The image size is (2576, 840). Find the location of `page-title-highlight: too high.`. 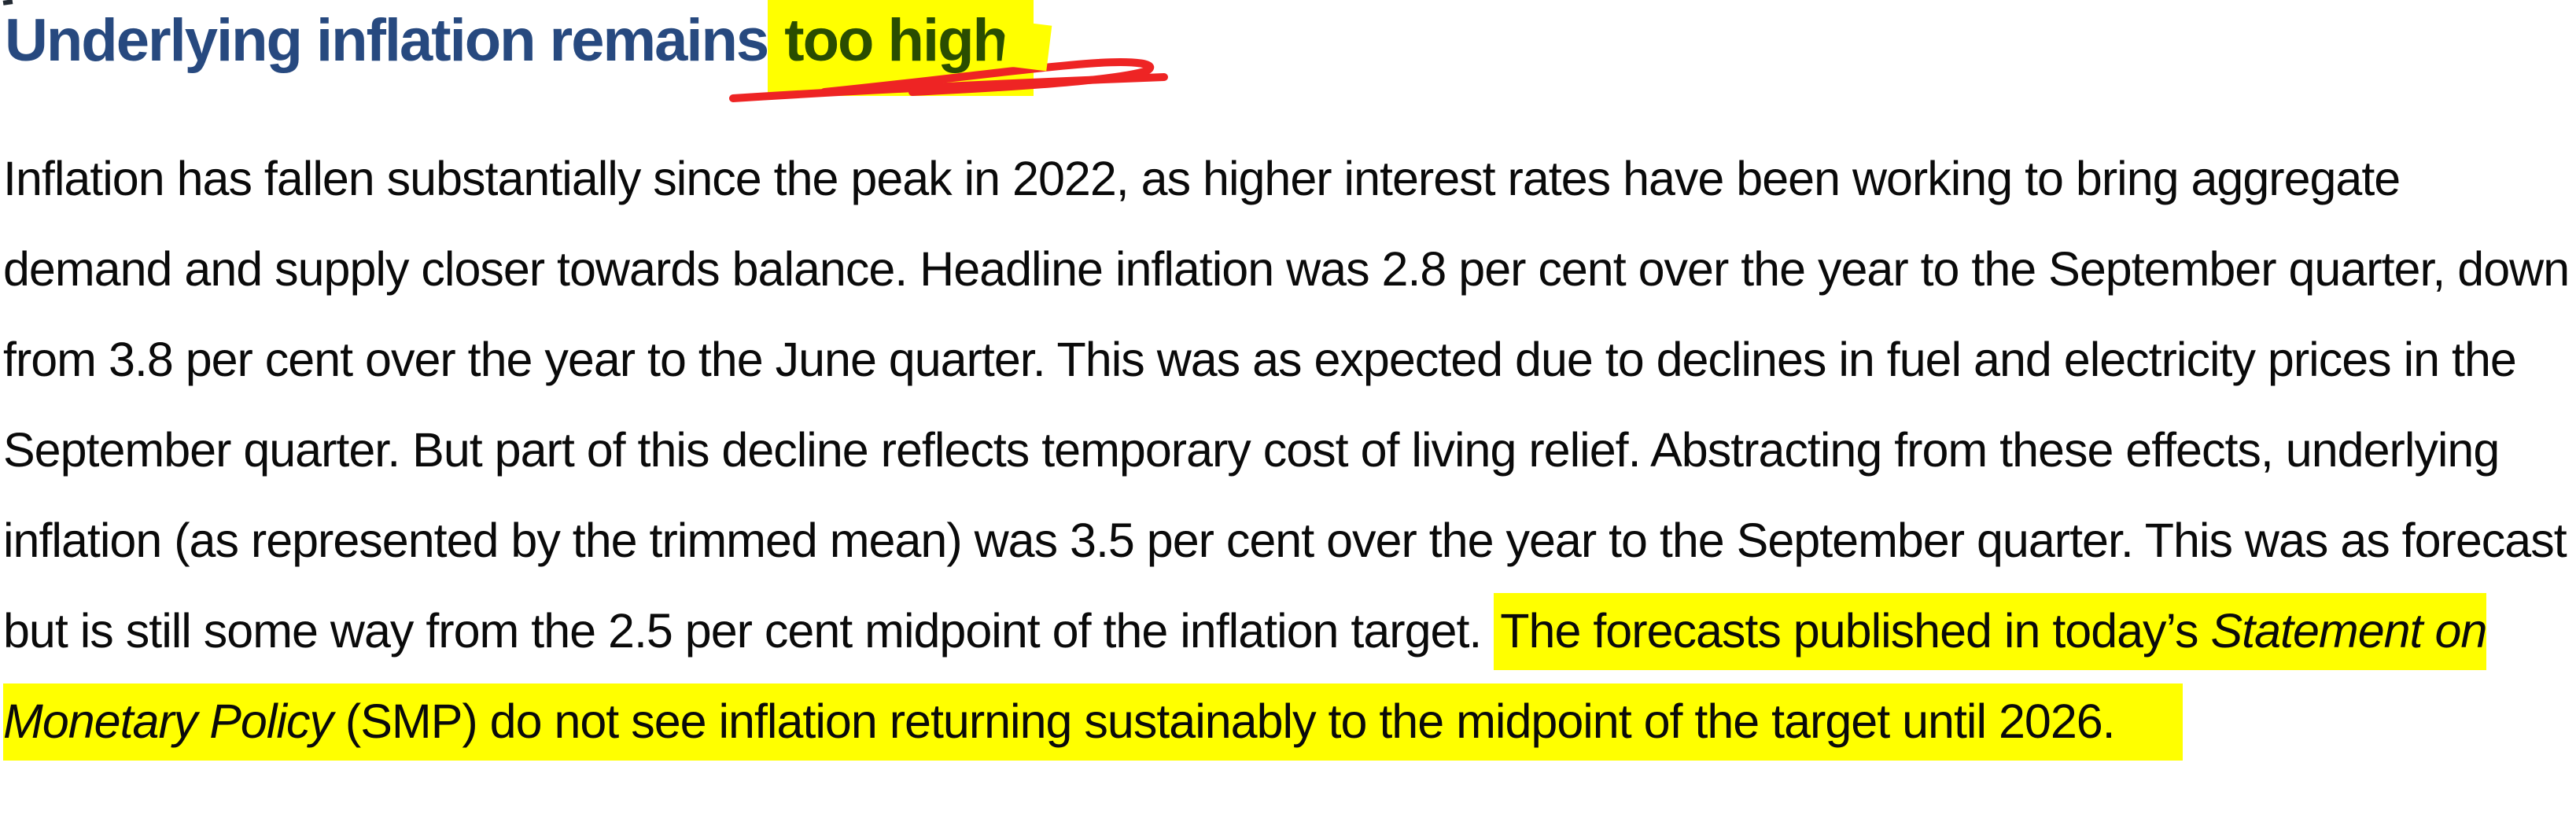

page-title-highlight: too high. is located at coordinates (949, 51).